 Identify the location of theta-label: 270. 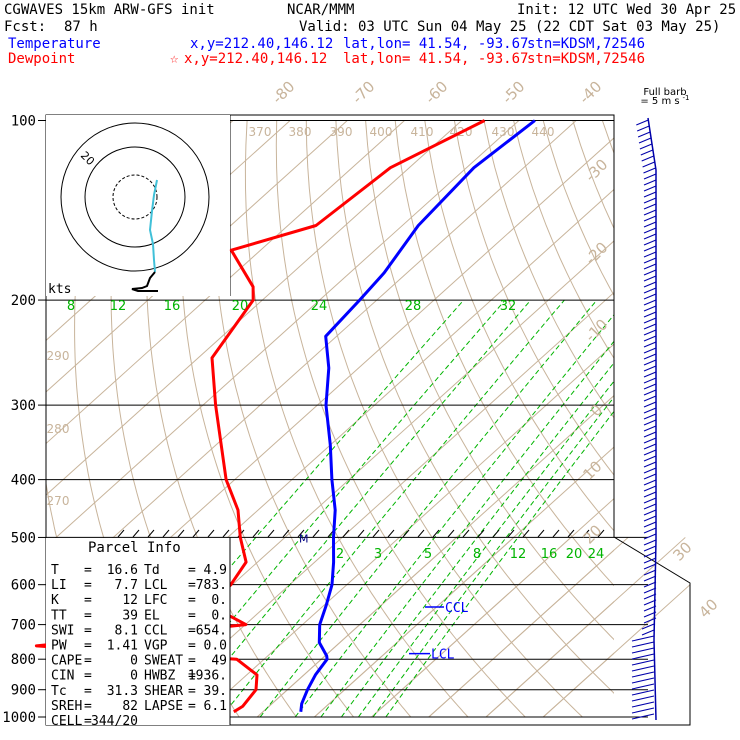
(58, 501).